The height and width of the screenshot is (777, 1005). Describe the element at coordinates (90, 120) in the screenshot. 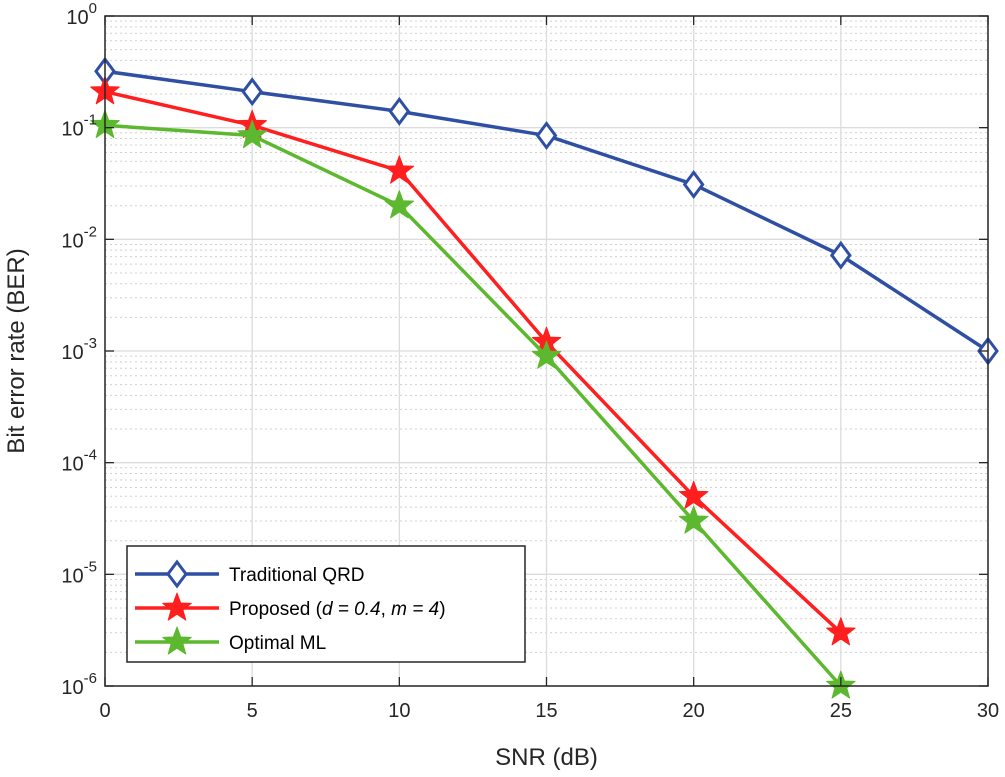

I see `y-tick-exponent: -1` at that location.